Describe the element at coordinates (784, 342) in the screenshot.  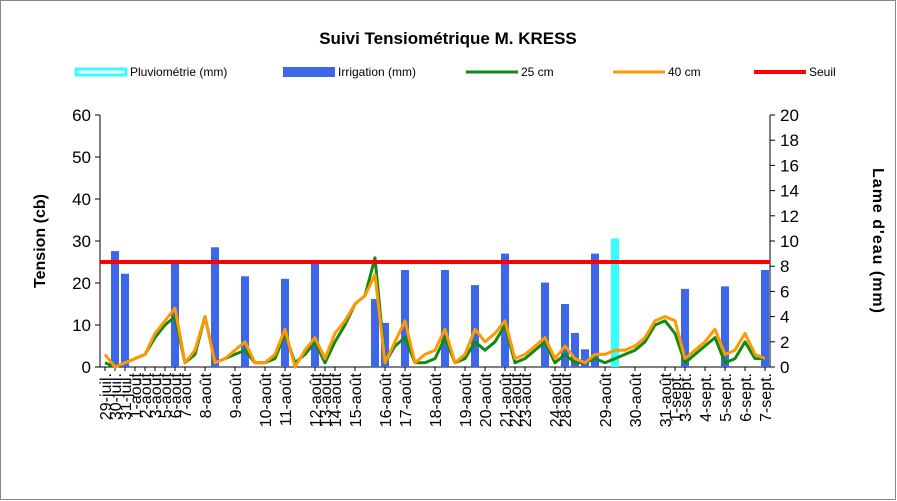
I see `y2-tick-label: 2` at that location.